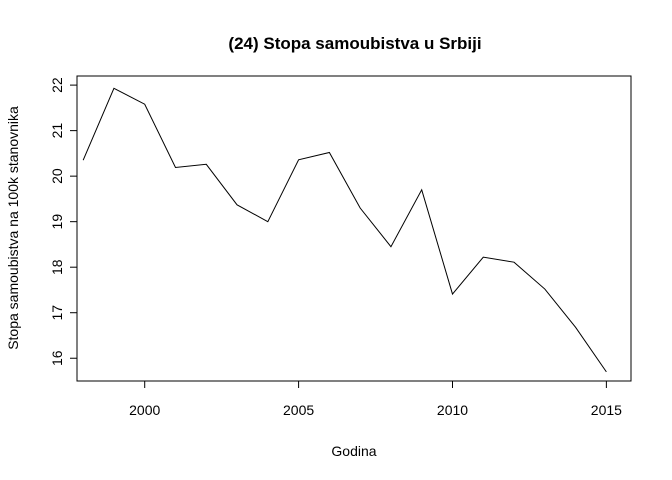 This screenshot has height=480, width=672. I want to click on y-axis-label: Stopa samoubistva na 100k stanovnika, so click(13, 228).